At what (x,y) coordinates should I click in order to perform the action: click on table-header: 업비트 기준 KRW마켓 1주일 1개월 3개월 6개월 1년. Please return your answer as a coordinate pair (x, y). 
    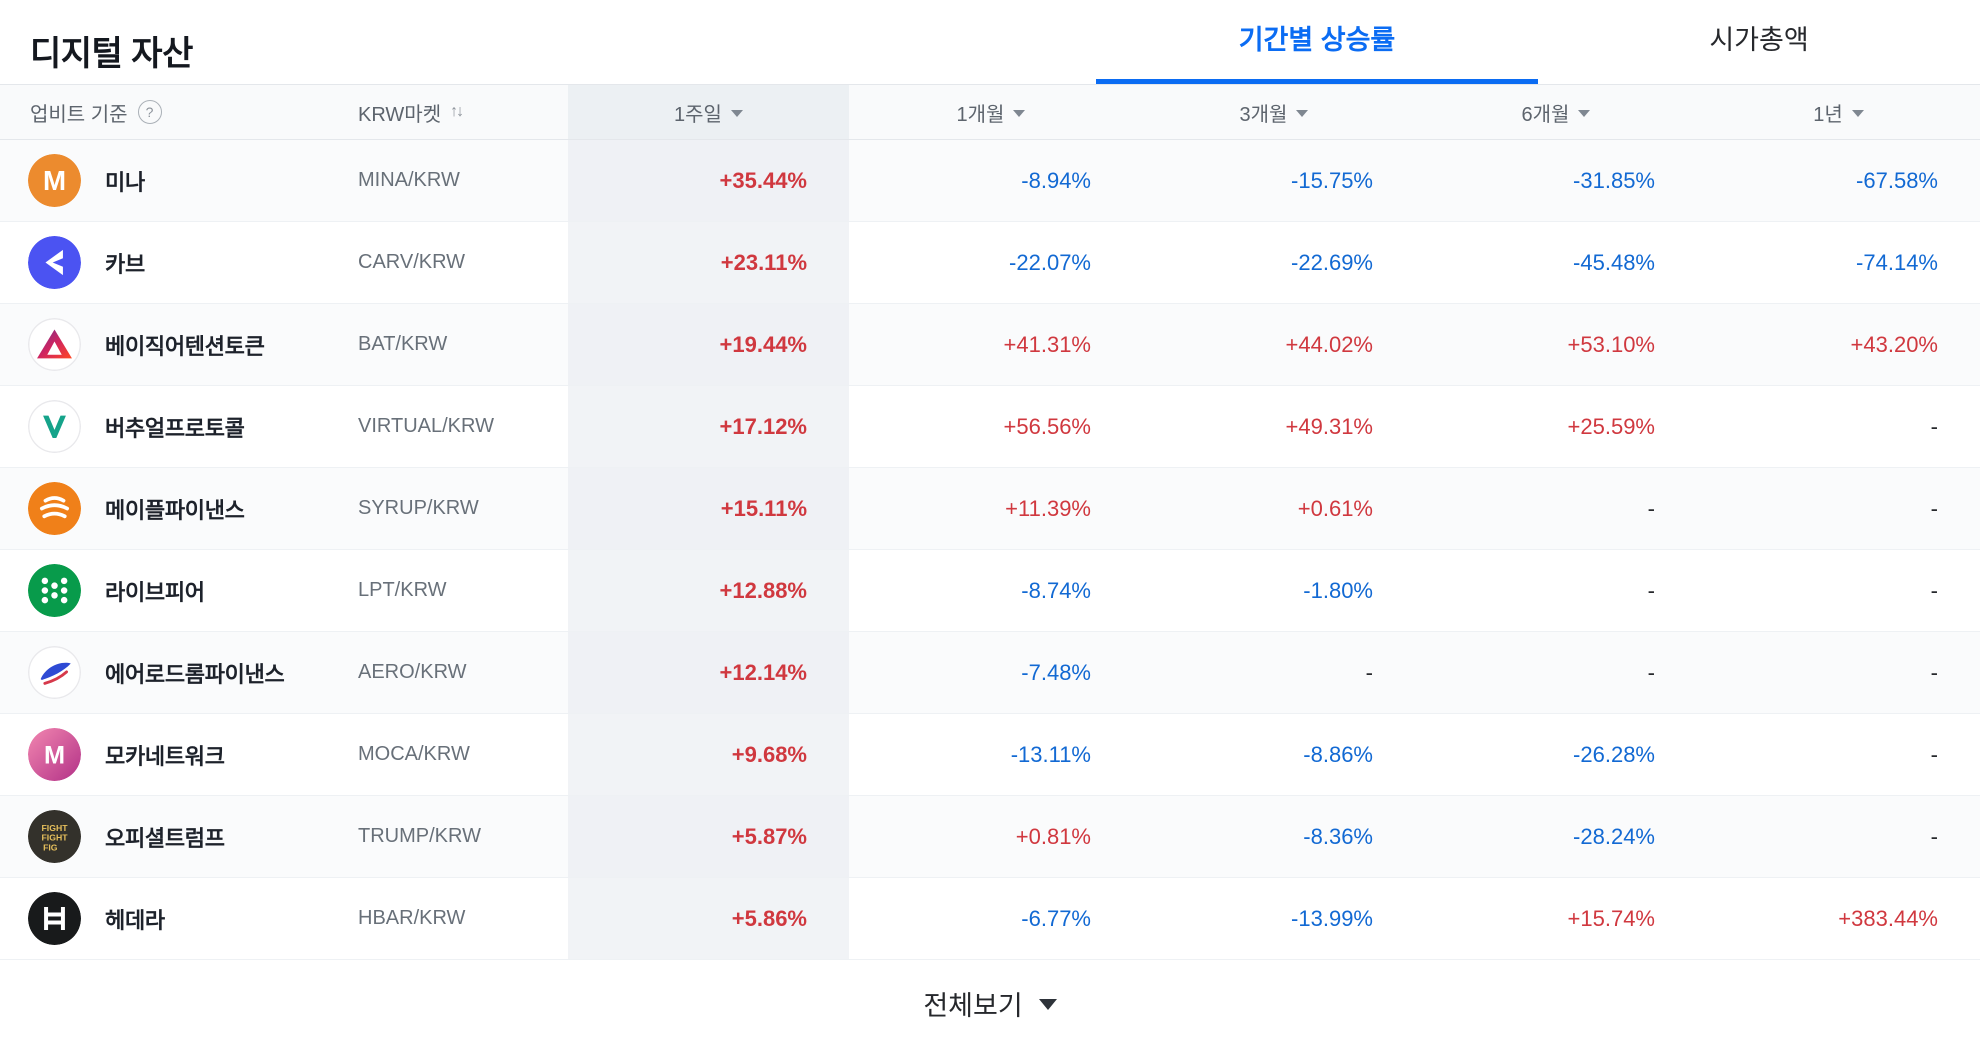
    Looking at the image, I should click on (990, 112).